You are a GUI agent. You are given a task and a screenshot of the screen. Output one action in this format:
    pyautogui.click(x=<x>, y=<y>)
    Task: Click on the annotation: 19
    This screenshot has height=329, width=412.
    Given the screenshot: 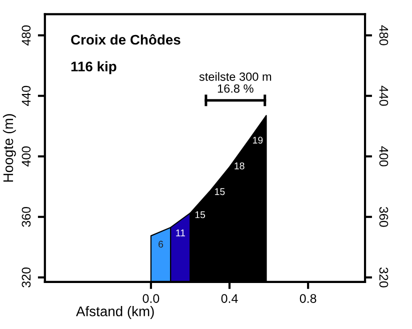 What is the action you would take?
    pyautogui.click(x=258, y=140)
    